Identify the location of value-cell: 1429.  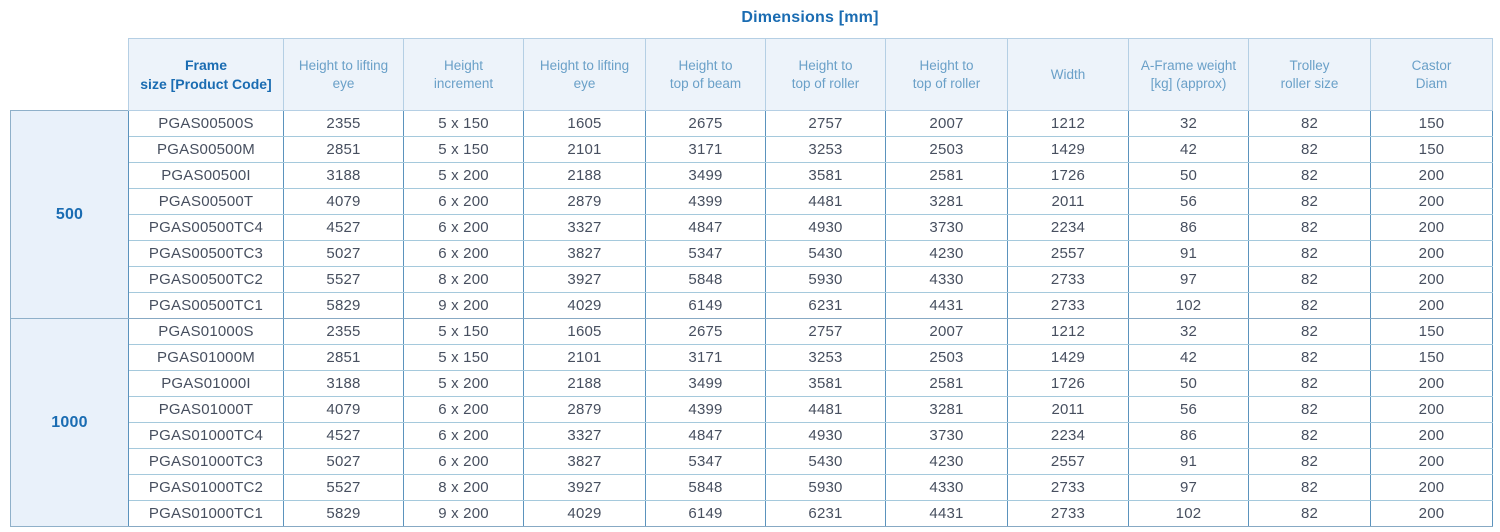
(1068, 149).